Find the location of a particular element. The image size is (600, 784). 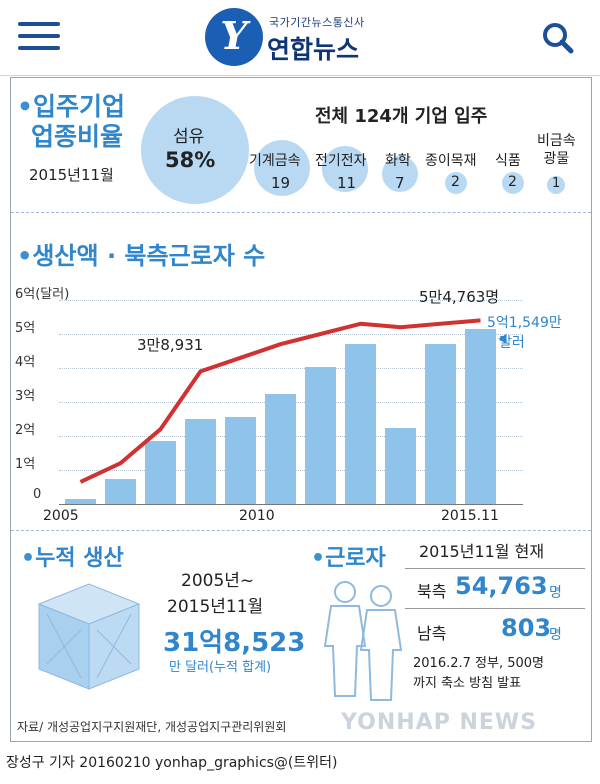

x-axis is located at coordinates (291, 504).